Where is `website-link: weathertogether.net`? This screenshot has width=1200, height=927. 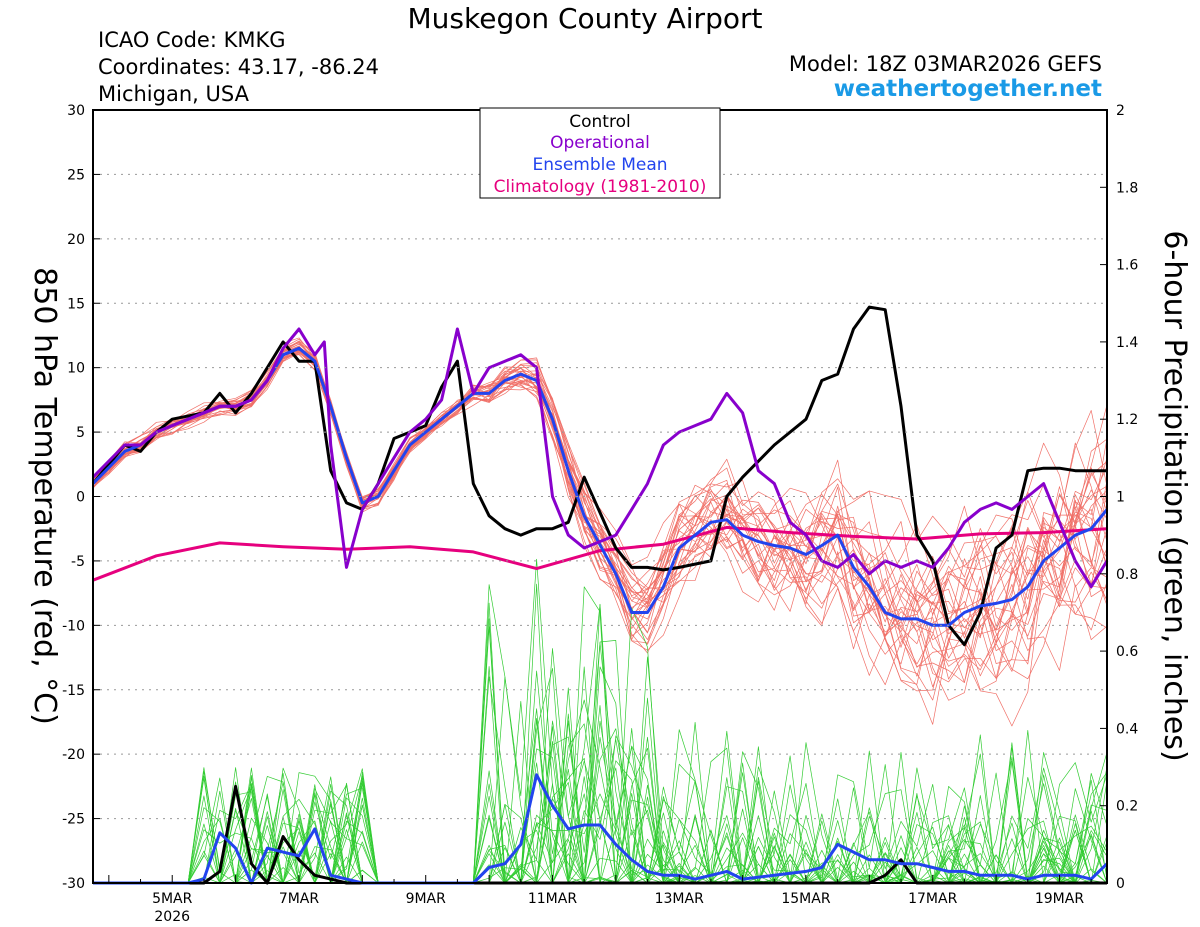
website-link: weathertogether.net is located at coordinates (967, 89).